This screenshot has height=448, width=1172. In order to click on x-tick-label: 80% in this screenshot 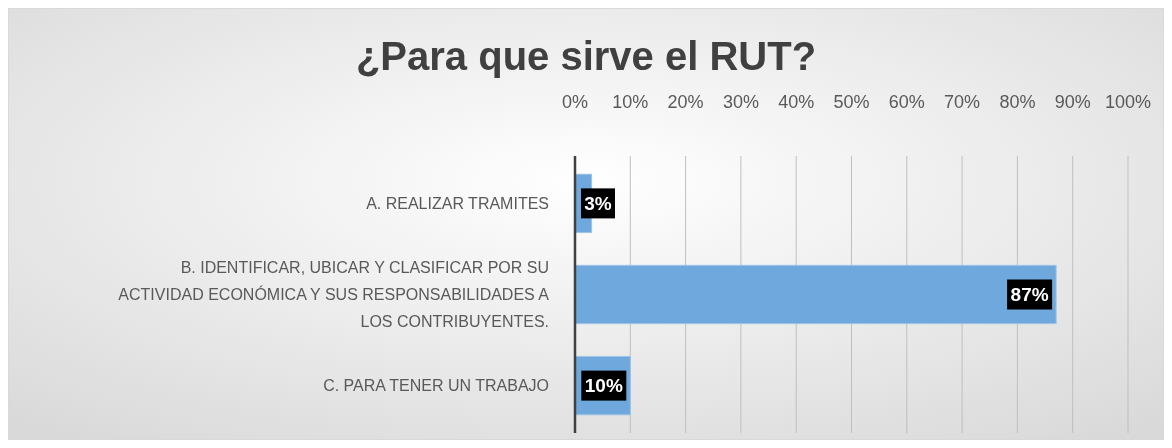, I will do `click(1017, 102)`.